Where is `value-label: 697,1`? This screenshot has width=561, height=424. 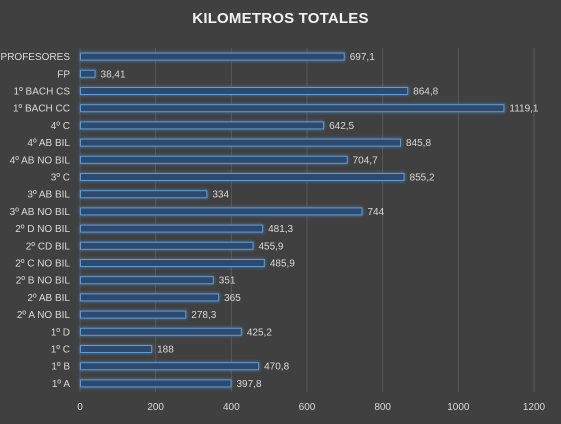 value-label: 697,1 is located at coordinates (362, 57).